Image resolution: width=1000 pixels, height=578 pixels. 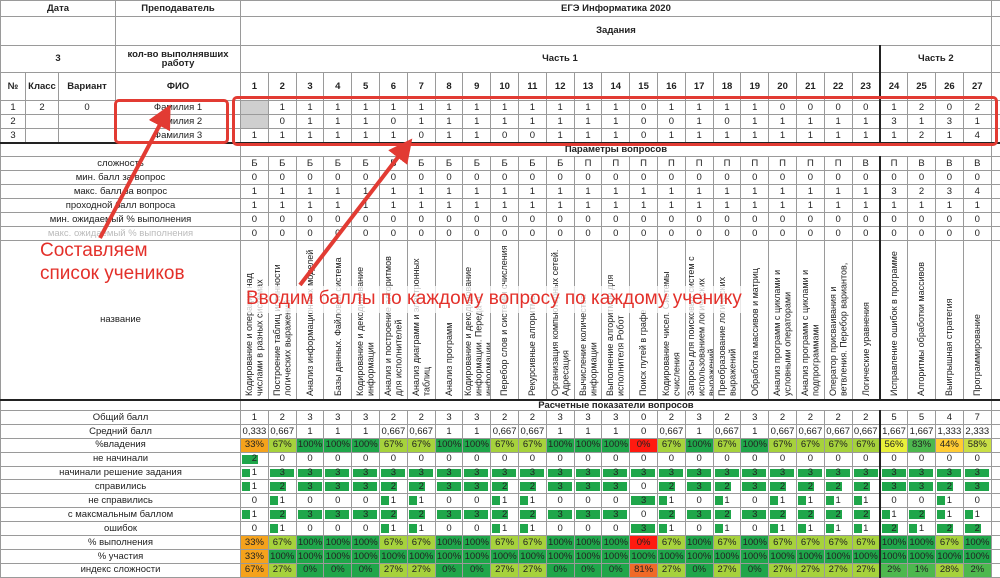 What do you see at coordinates (87, 108) in the screenshot?
I see `student-variant: 0` at bounding box center [87, 108].